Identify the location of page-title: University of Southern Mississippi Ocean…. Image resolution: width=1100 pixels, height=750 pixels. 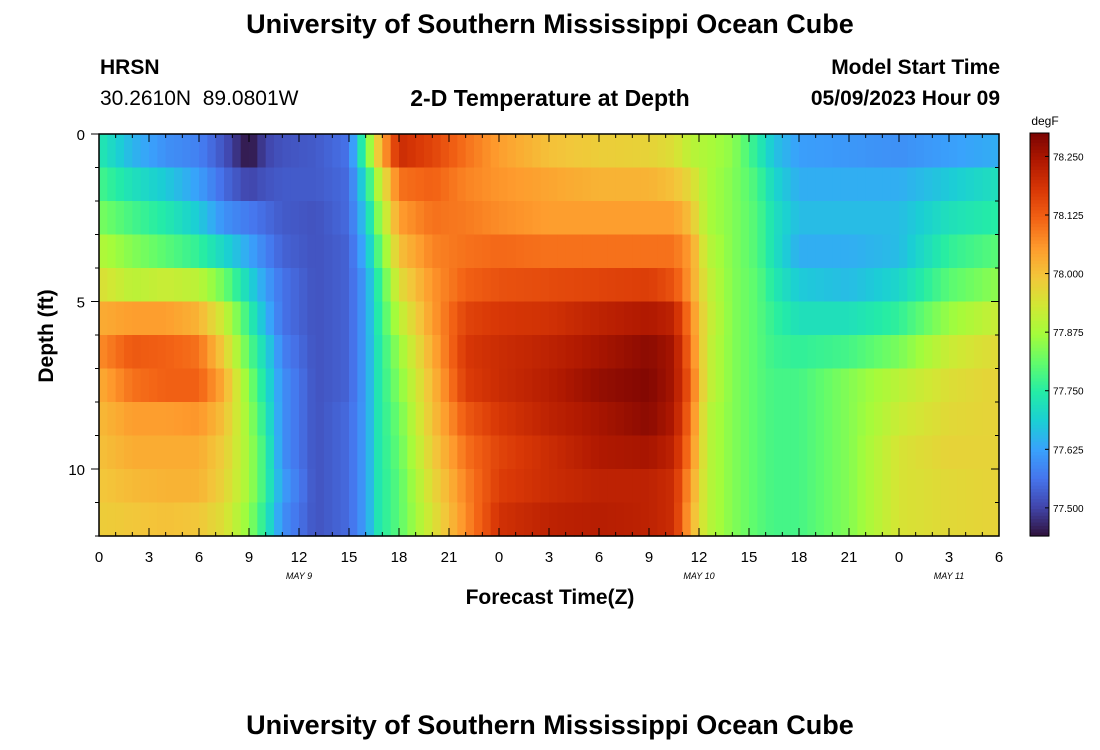
(550, 24).